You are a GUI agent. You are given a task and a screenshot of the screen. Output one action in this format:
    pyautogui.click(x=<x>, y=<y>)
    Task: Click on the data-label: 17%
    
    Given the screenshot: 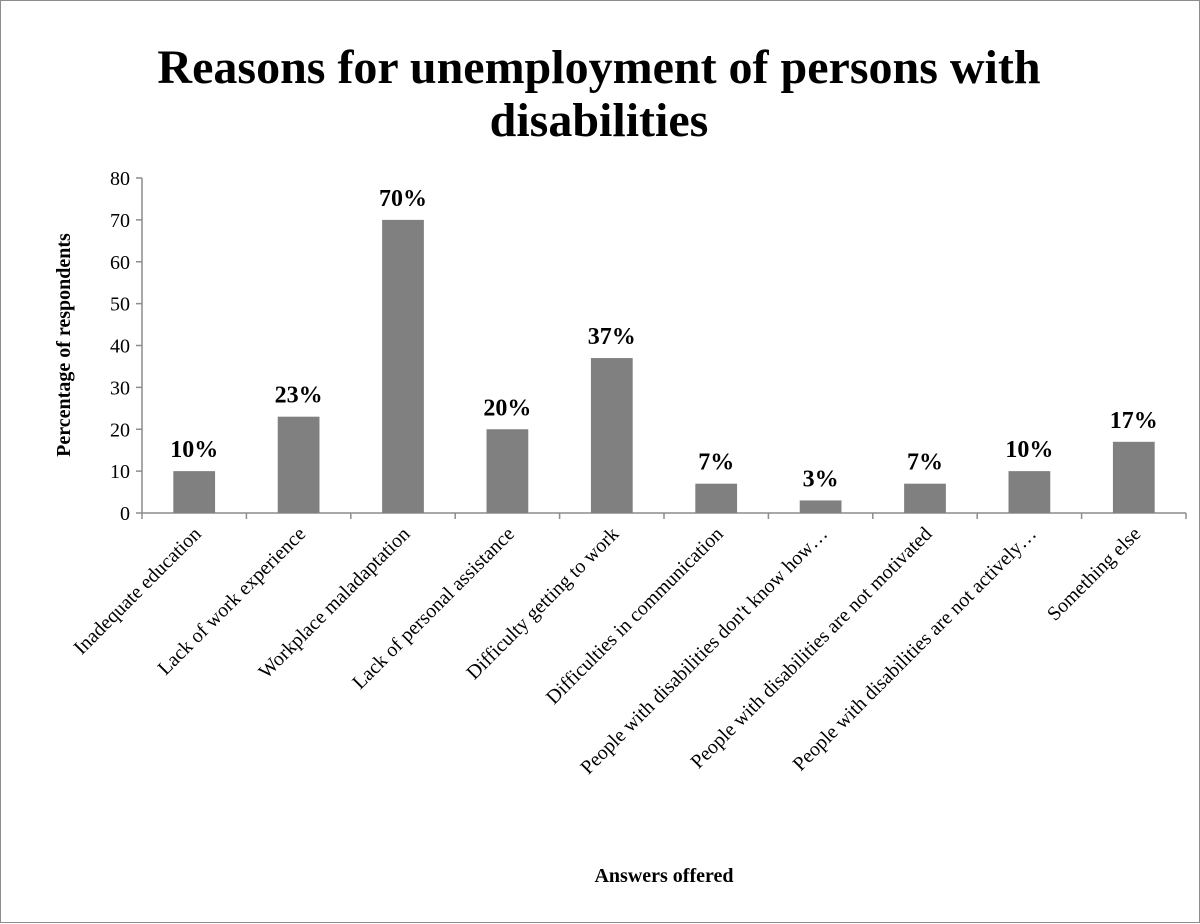 What is the action you would take?
    pyautogui.click(x=1134, y=421)
    